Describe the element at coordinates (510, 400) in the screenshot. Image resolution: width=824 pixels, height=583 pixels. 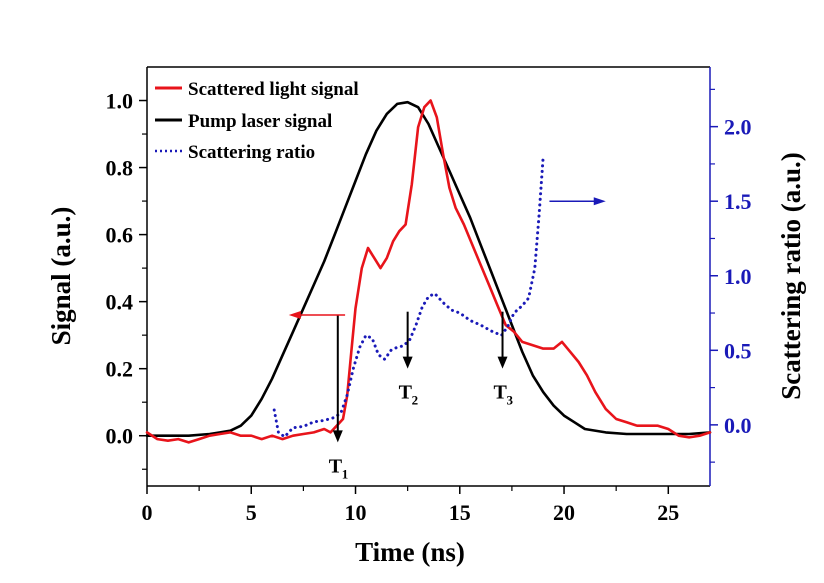
I see `marker-label-subscript: 3` at that location.